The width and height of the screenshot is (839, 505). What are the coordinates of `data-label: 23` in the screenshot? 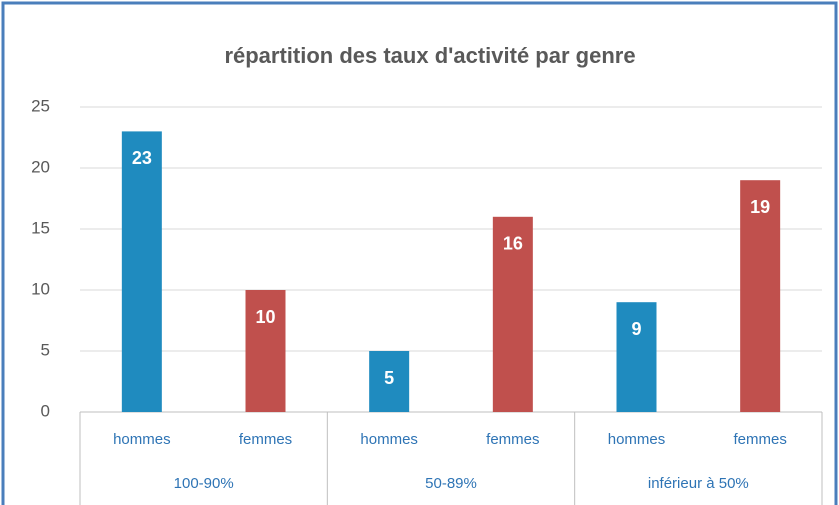 It's located at (142, 158).